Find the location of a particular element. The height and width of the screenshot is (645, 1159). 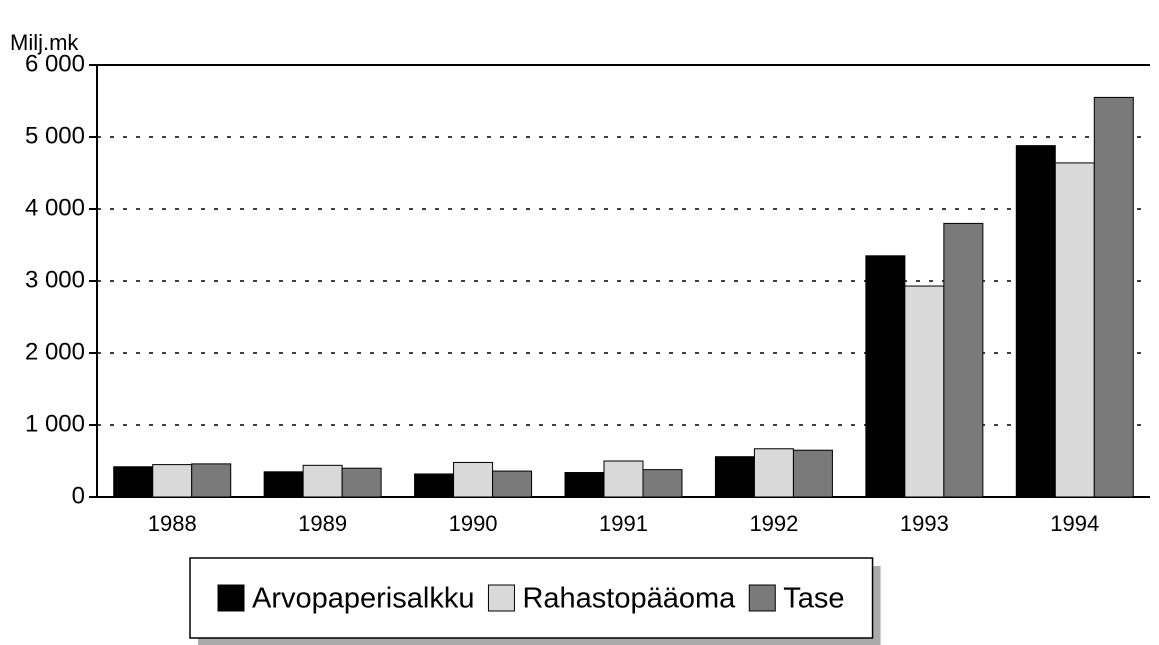

x-tick-label: 1988 is located at coordinates (172, 523).